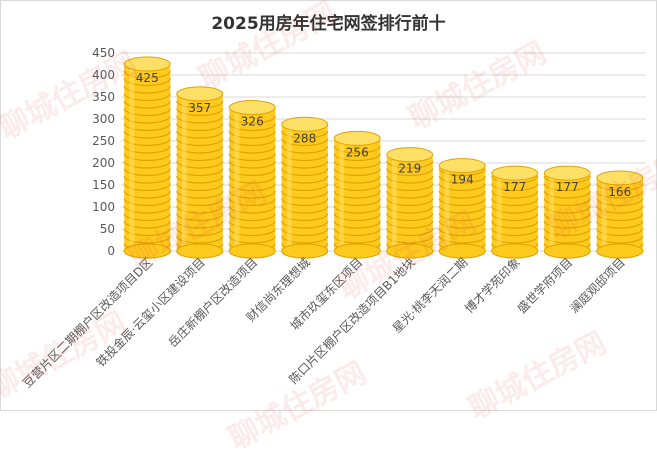 This screenshot has height=458, width=657. What do you see at coordinates (103, 185) in the screenshot?
I see `y-tick-label: 150` at bounding box center [103, 185].